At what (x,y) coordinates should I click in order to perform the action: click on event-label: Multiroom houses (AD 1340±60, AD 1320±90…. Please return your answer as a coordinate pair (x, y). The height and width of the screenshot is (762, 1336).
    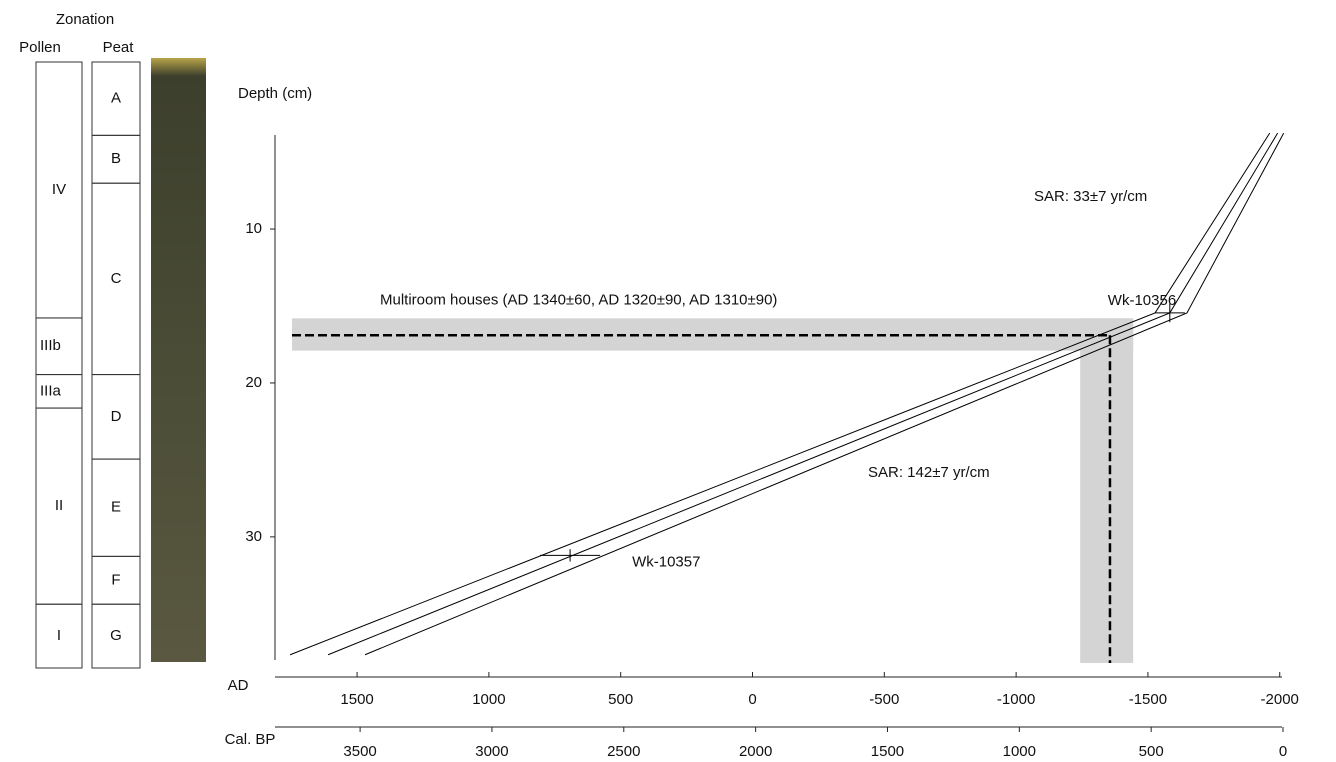
    Looking at the image, I should click on (578, 299).